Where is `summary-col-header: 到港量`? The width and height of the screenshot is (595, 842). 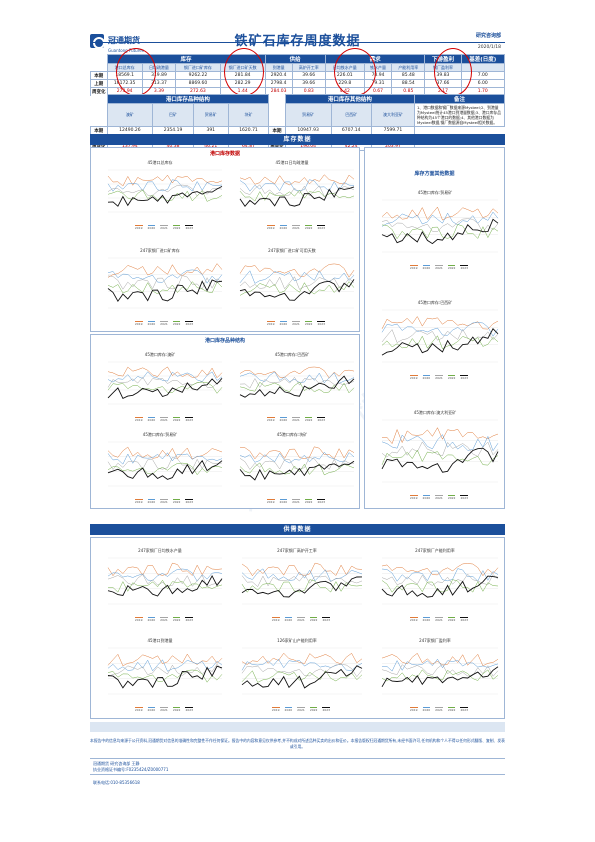
summary-col-header: 到港量 is located at coordinates (278, 67).